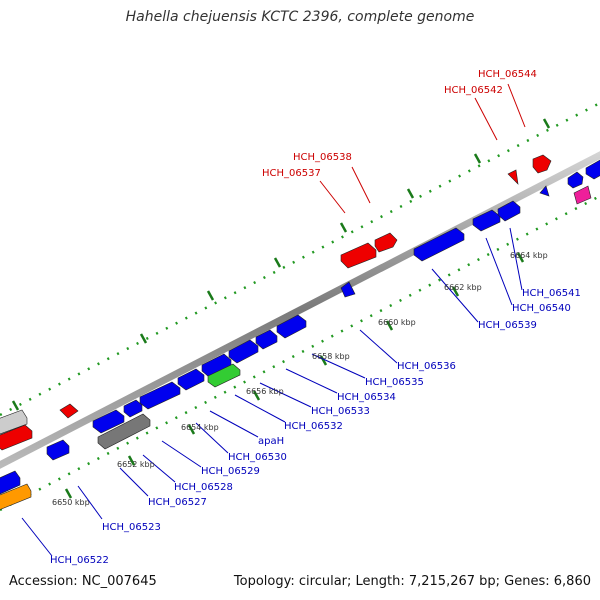 Image resolution: width=600 pixels, height=600 pixels. What do you see at coordinates (224, 375) in the screenshot?
I see `rna-gene-arrow` at bounding box center [224, 375].